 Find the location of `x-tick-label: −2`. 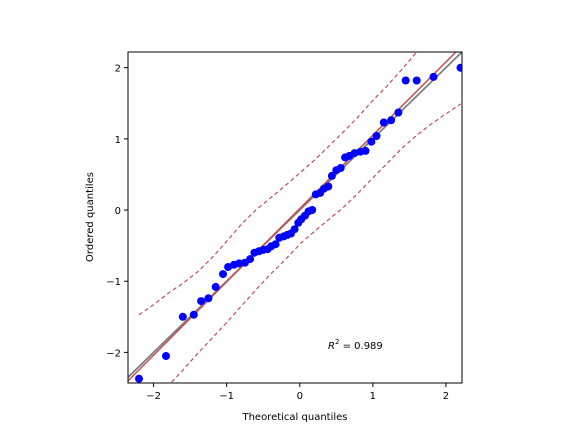

x-tick-label: −2 is located at coordinates (153, 396).